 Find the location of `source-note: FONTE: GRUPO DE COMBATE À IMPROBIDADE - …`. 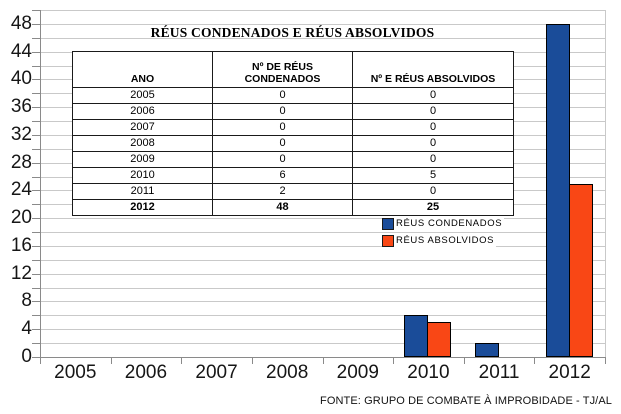

source-note: FONTE: GRUPO DE COMBATE À IMPROBIDADE - … is located at coordinates (466, 401).